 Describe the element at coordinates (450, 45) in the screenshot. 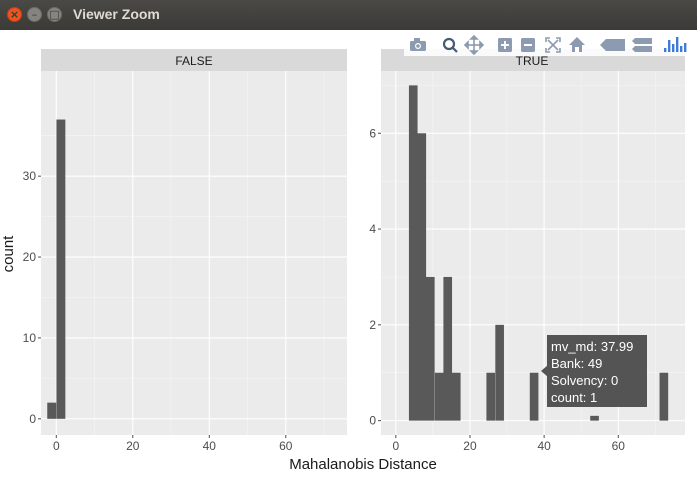

I see `zoom-icon` at that location.